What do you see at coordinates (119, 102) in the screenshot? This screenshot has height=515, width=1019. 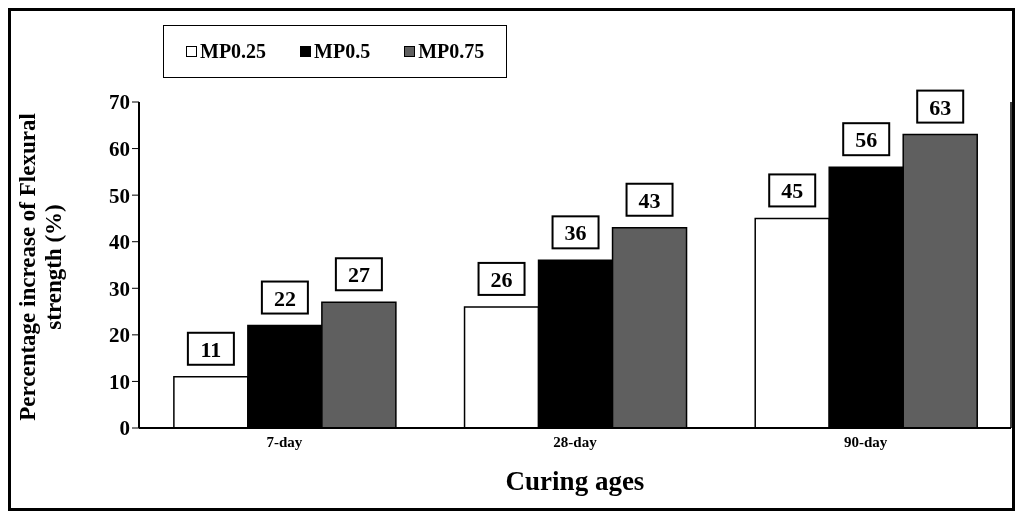 I see `y-tick-label: 70` at bounding box center [119, 102].